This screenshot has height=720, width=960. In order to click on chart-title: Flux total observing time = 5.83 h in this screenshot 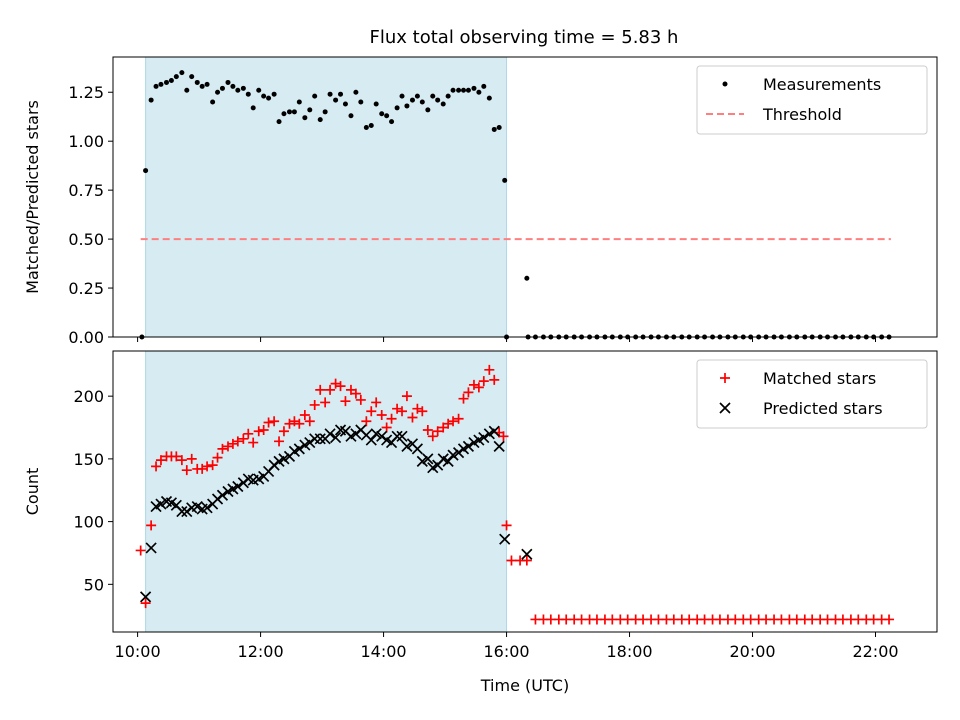, I will do `click(524, 37)`.